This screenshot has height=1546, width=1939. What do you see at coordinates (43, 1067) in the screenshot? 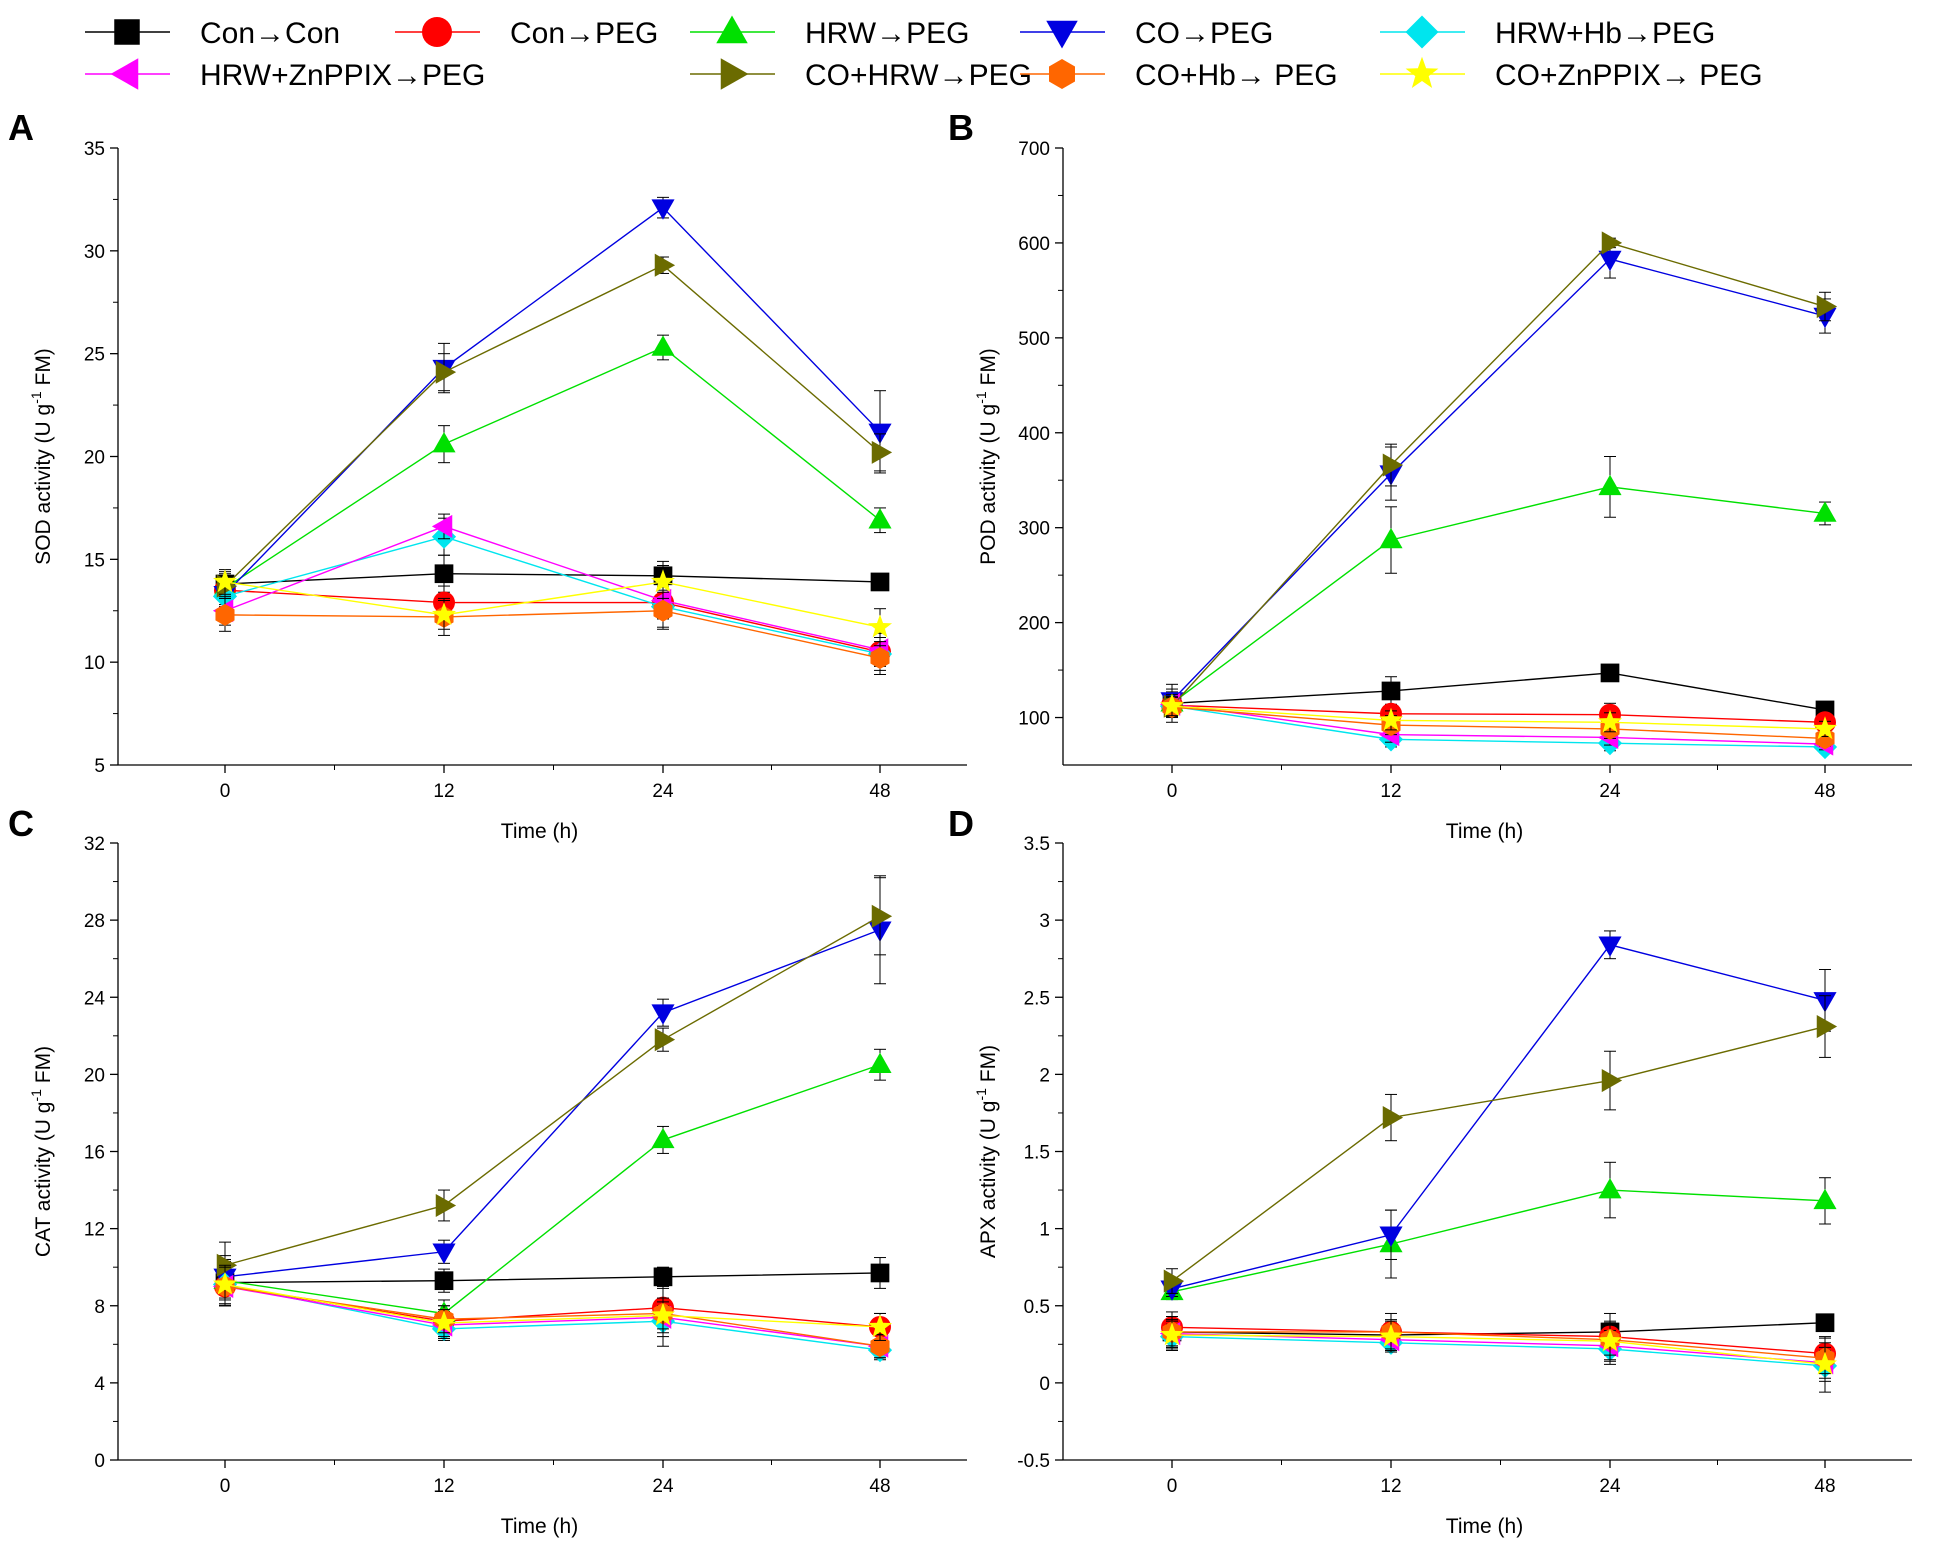
I see `panel-c-y-axis-title-end: FM)` at bounding box center [43, 1067].